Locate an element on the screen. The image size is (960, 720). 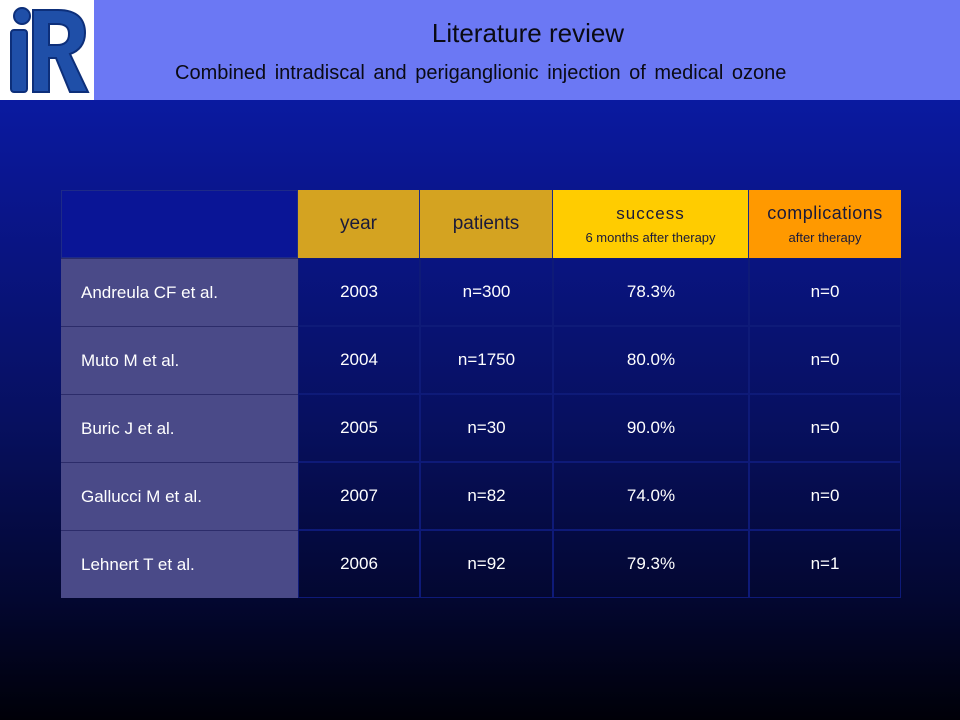
column-header-patients: patients is located at coordinates (486, 224).